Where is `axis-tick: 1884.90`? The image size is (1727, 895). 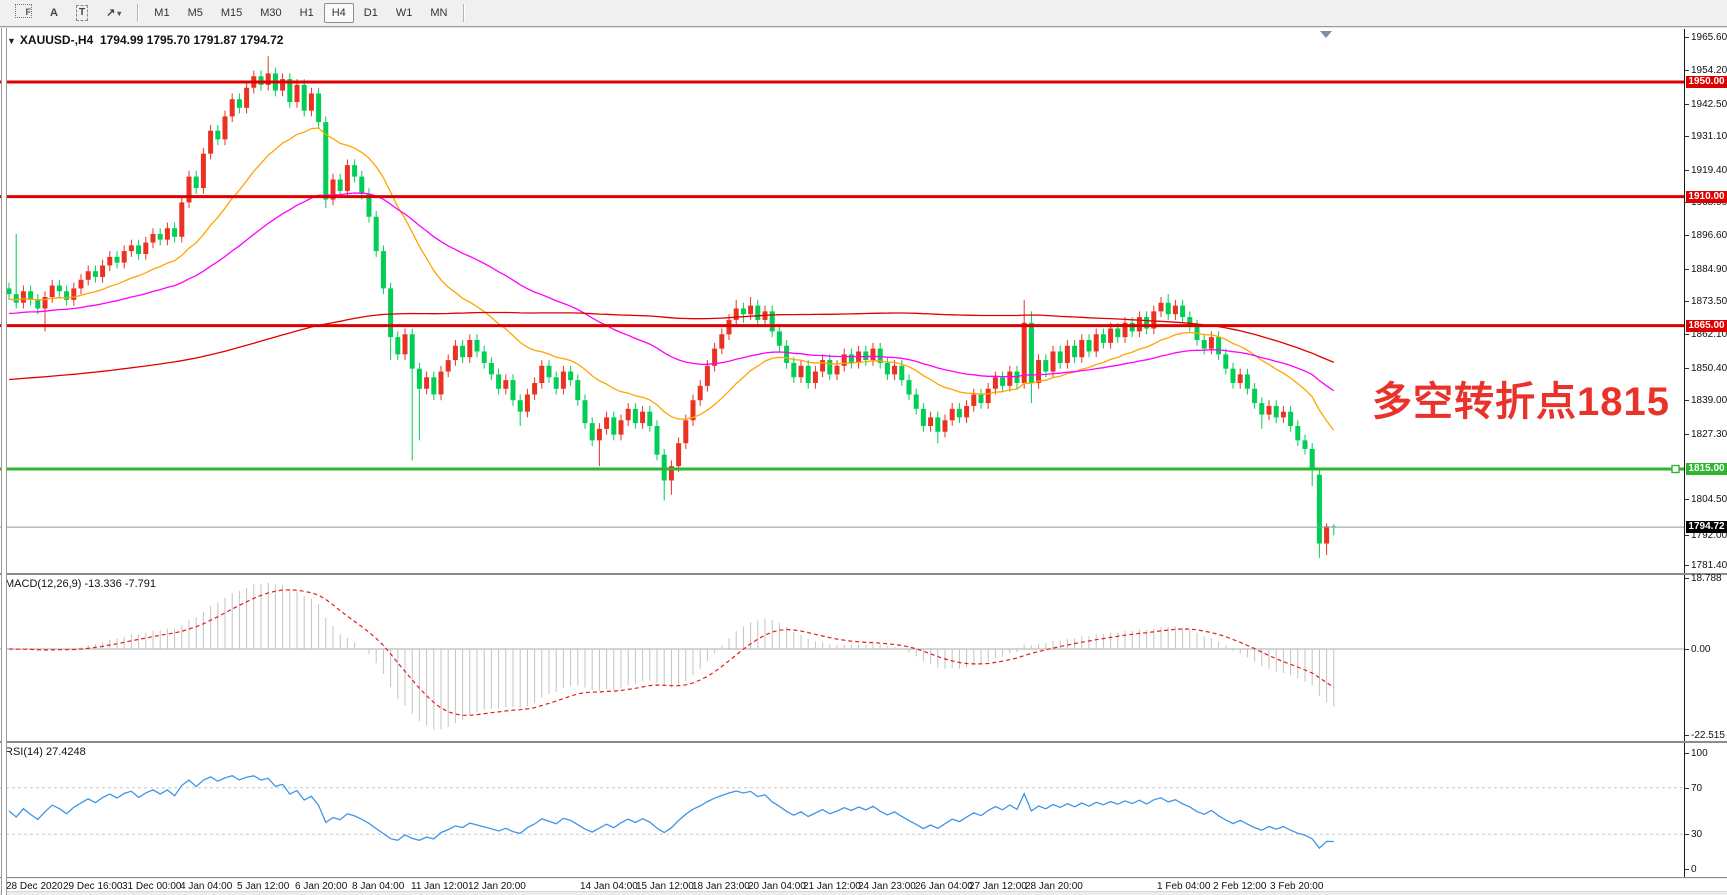
axis-tick: 1884.90 is located at coordinates (1706, 269).